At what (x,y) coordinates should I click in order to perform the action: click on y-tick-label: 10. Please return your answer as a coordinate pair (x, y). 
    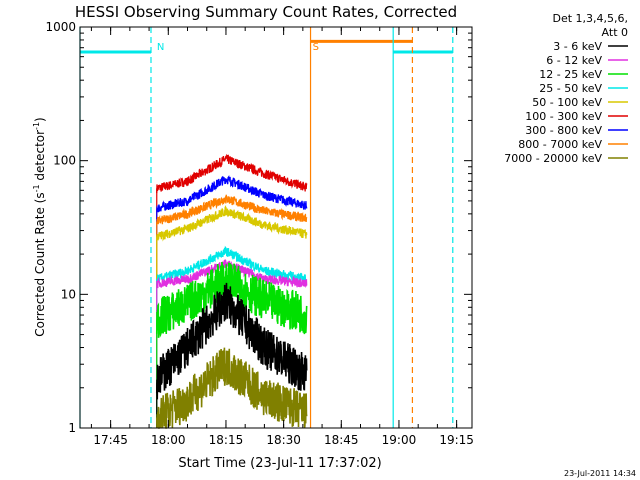
    Looking at the image, I should click on (68, 294).